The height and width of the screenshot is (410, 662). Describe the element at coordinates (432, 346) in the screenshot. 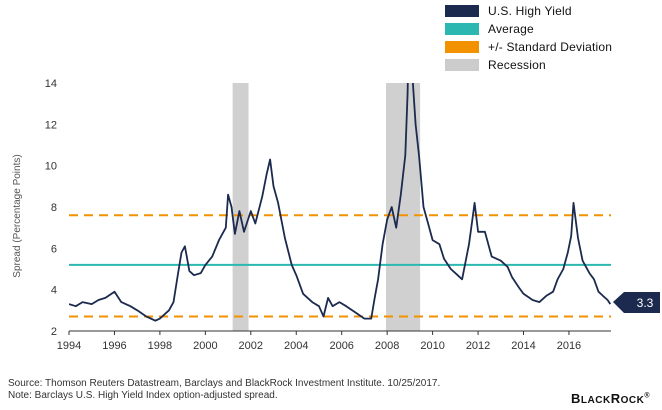

I see `x-tick-label-2010: 2010` at that location.